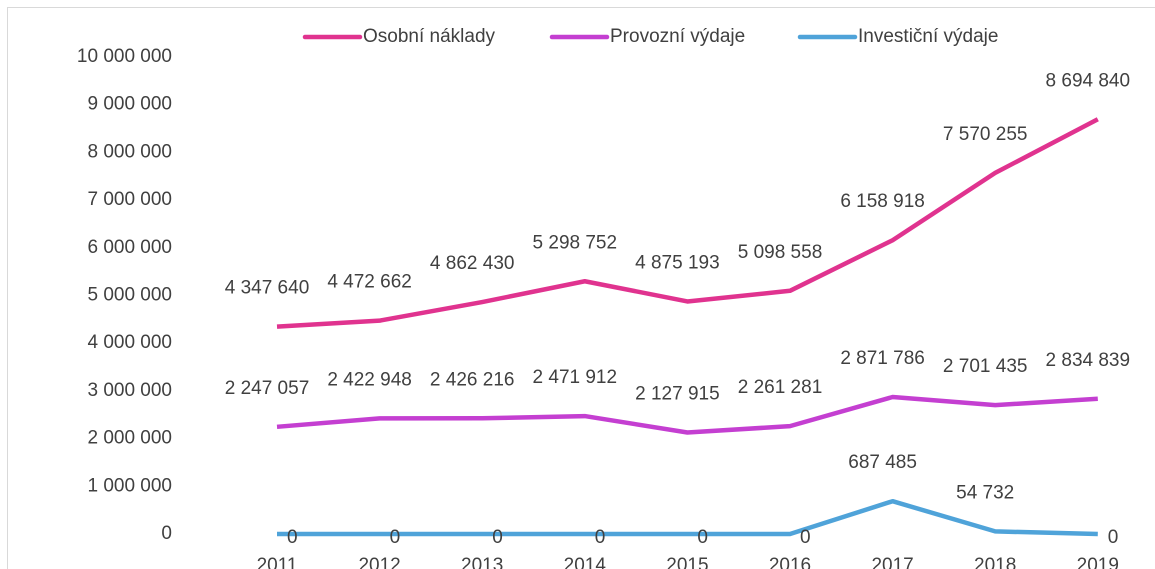 Image resolution: width=1155 pixels, height=569 pixels. I want to click on data-label: 5 298 752, so click(575, 242).